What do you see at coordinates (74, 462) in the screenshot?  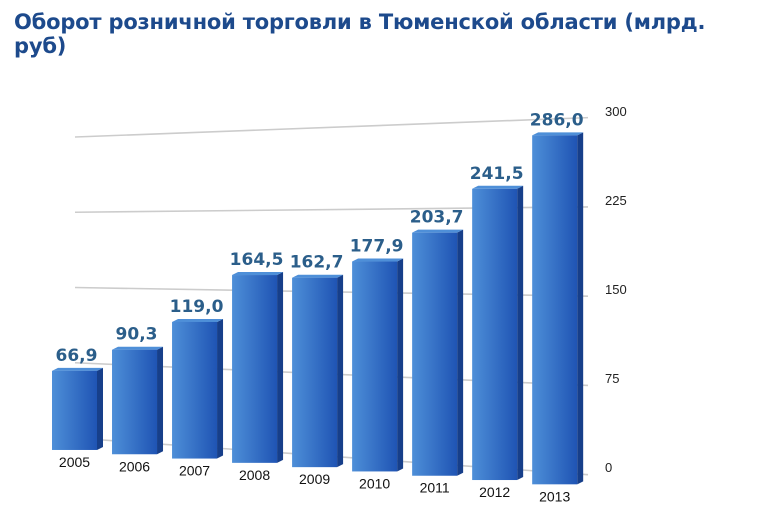 I see `category-label: 2005` at bounding box center [74, 462].